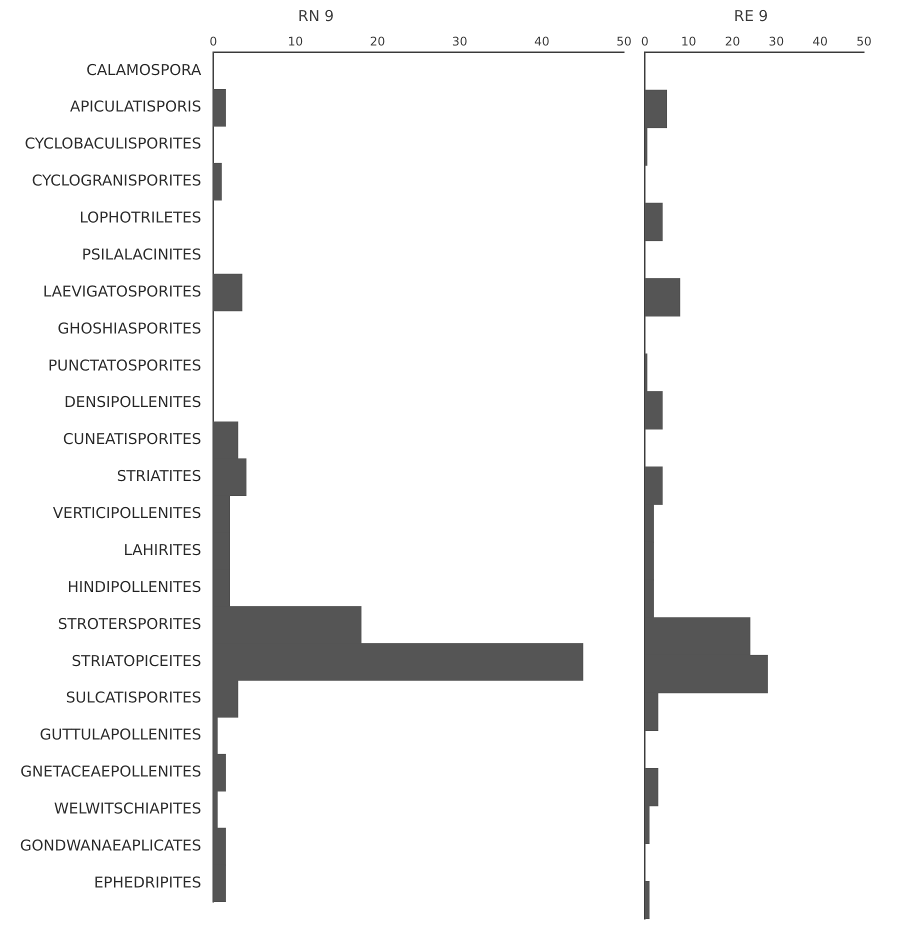 The image size is (897, 937). Describe the element at coordinates (122, 291) in the screenshot. I see `y-tick-label: LAEVIGATOSPORITES` at that location.